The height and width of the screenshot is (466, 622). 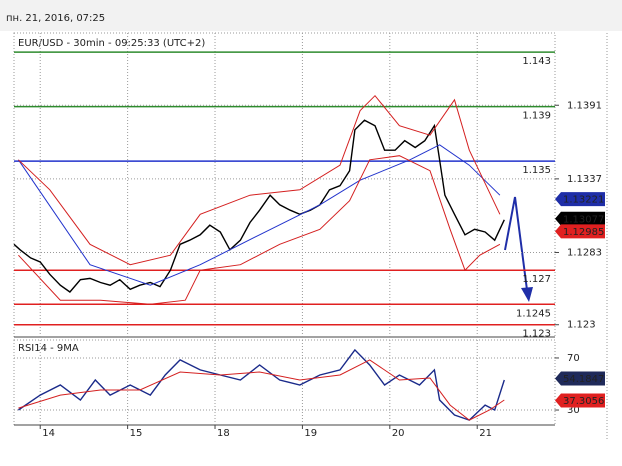 I want to click on arrow-head, so click(x=527, y=294).